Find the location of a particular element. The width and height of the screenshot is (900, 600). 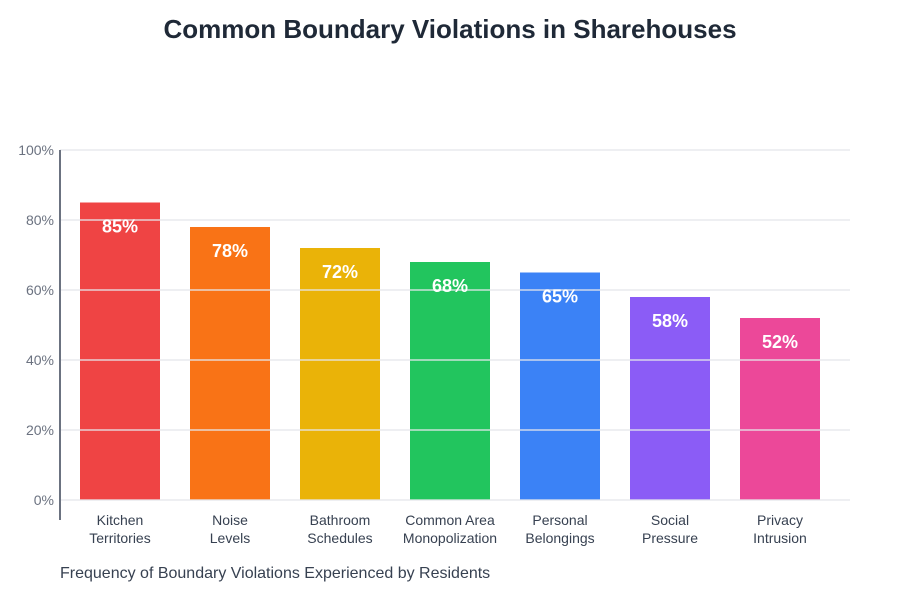

data-label: 65% is located at coordinates (560, 297).